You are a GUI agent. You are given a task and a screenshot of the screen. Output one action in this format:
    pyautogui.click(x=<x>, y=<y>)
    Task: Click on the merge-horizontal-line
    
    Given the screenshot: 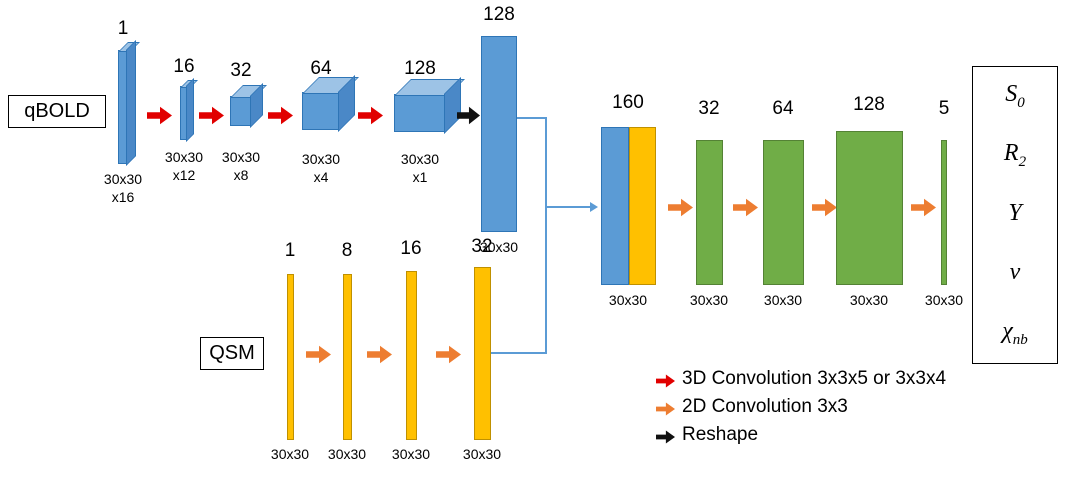 What is the action you would take?
    pyautogui.click(x=568, y=207)
    